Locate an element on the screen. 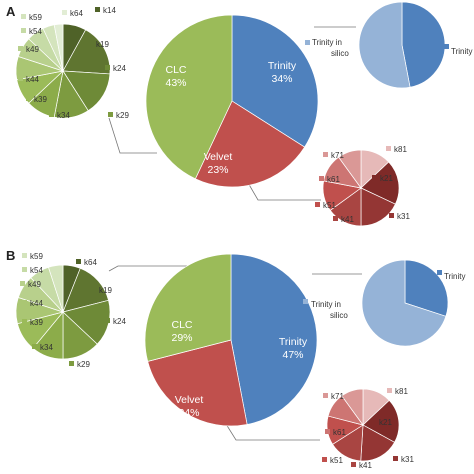  velvet-label-k51-b: k51 is located at coordinates (336, 460).